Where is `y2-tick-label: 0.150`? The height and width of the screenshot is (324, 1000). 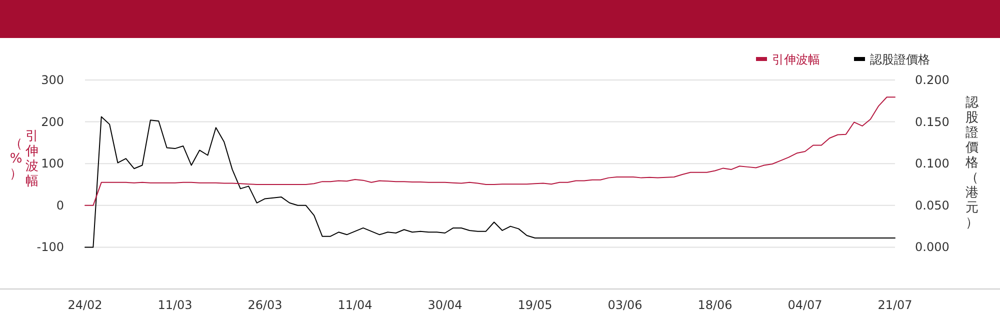 y2-tick-label: 0.150 is located at coordinates (932, 121).